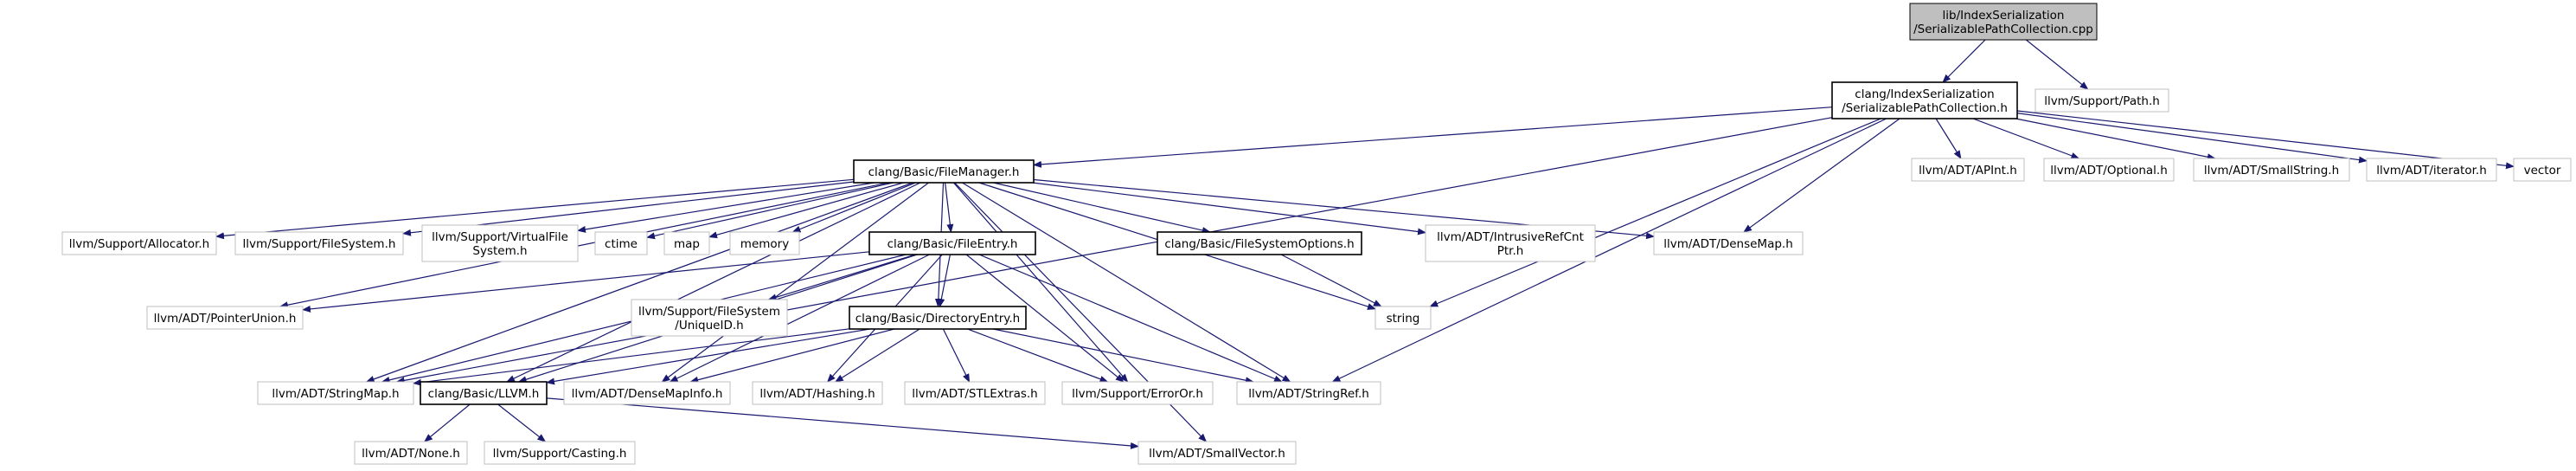  I want to click on node-erroror: llvm/Support/ErrorOr.h, so click(1137, 393).